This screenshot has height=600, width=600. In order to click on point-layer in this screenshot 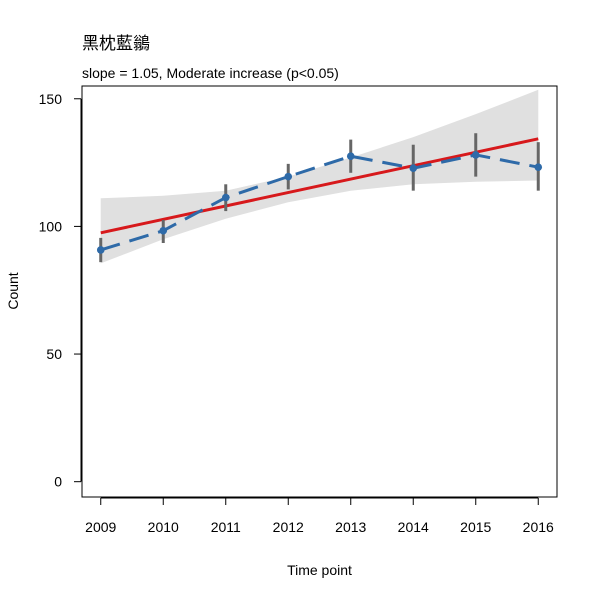, I will do `click(319, 202)`.